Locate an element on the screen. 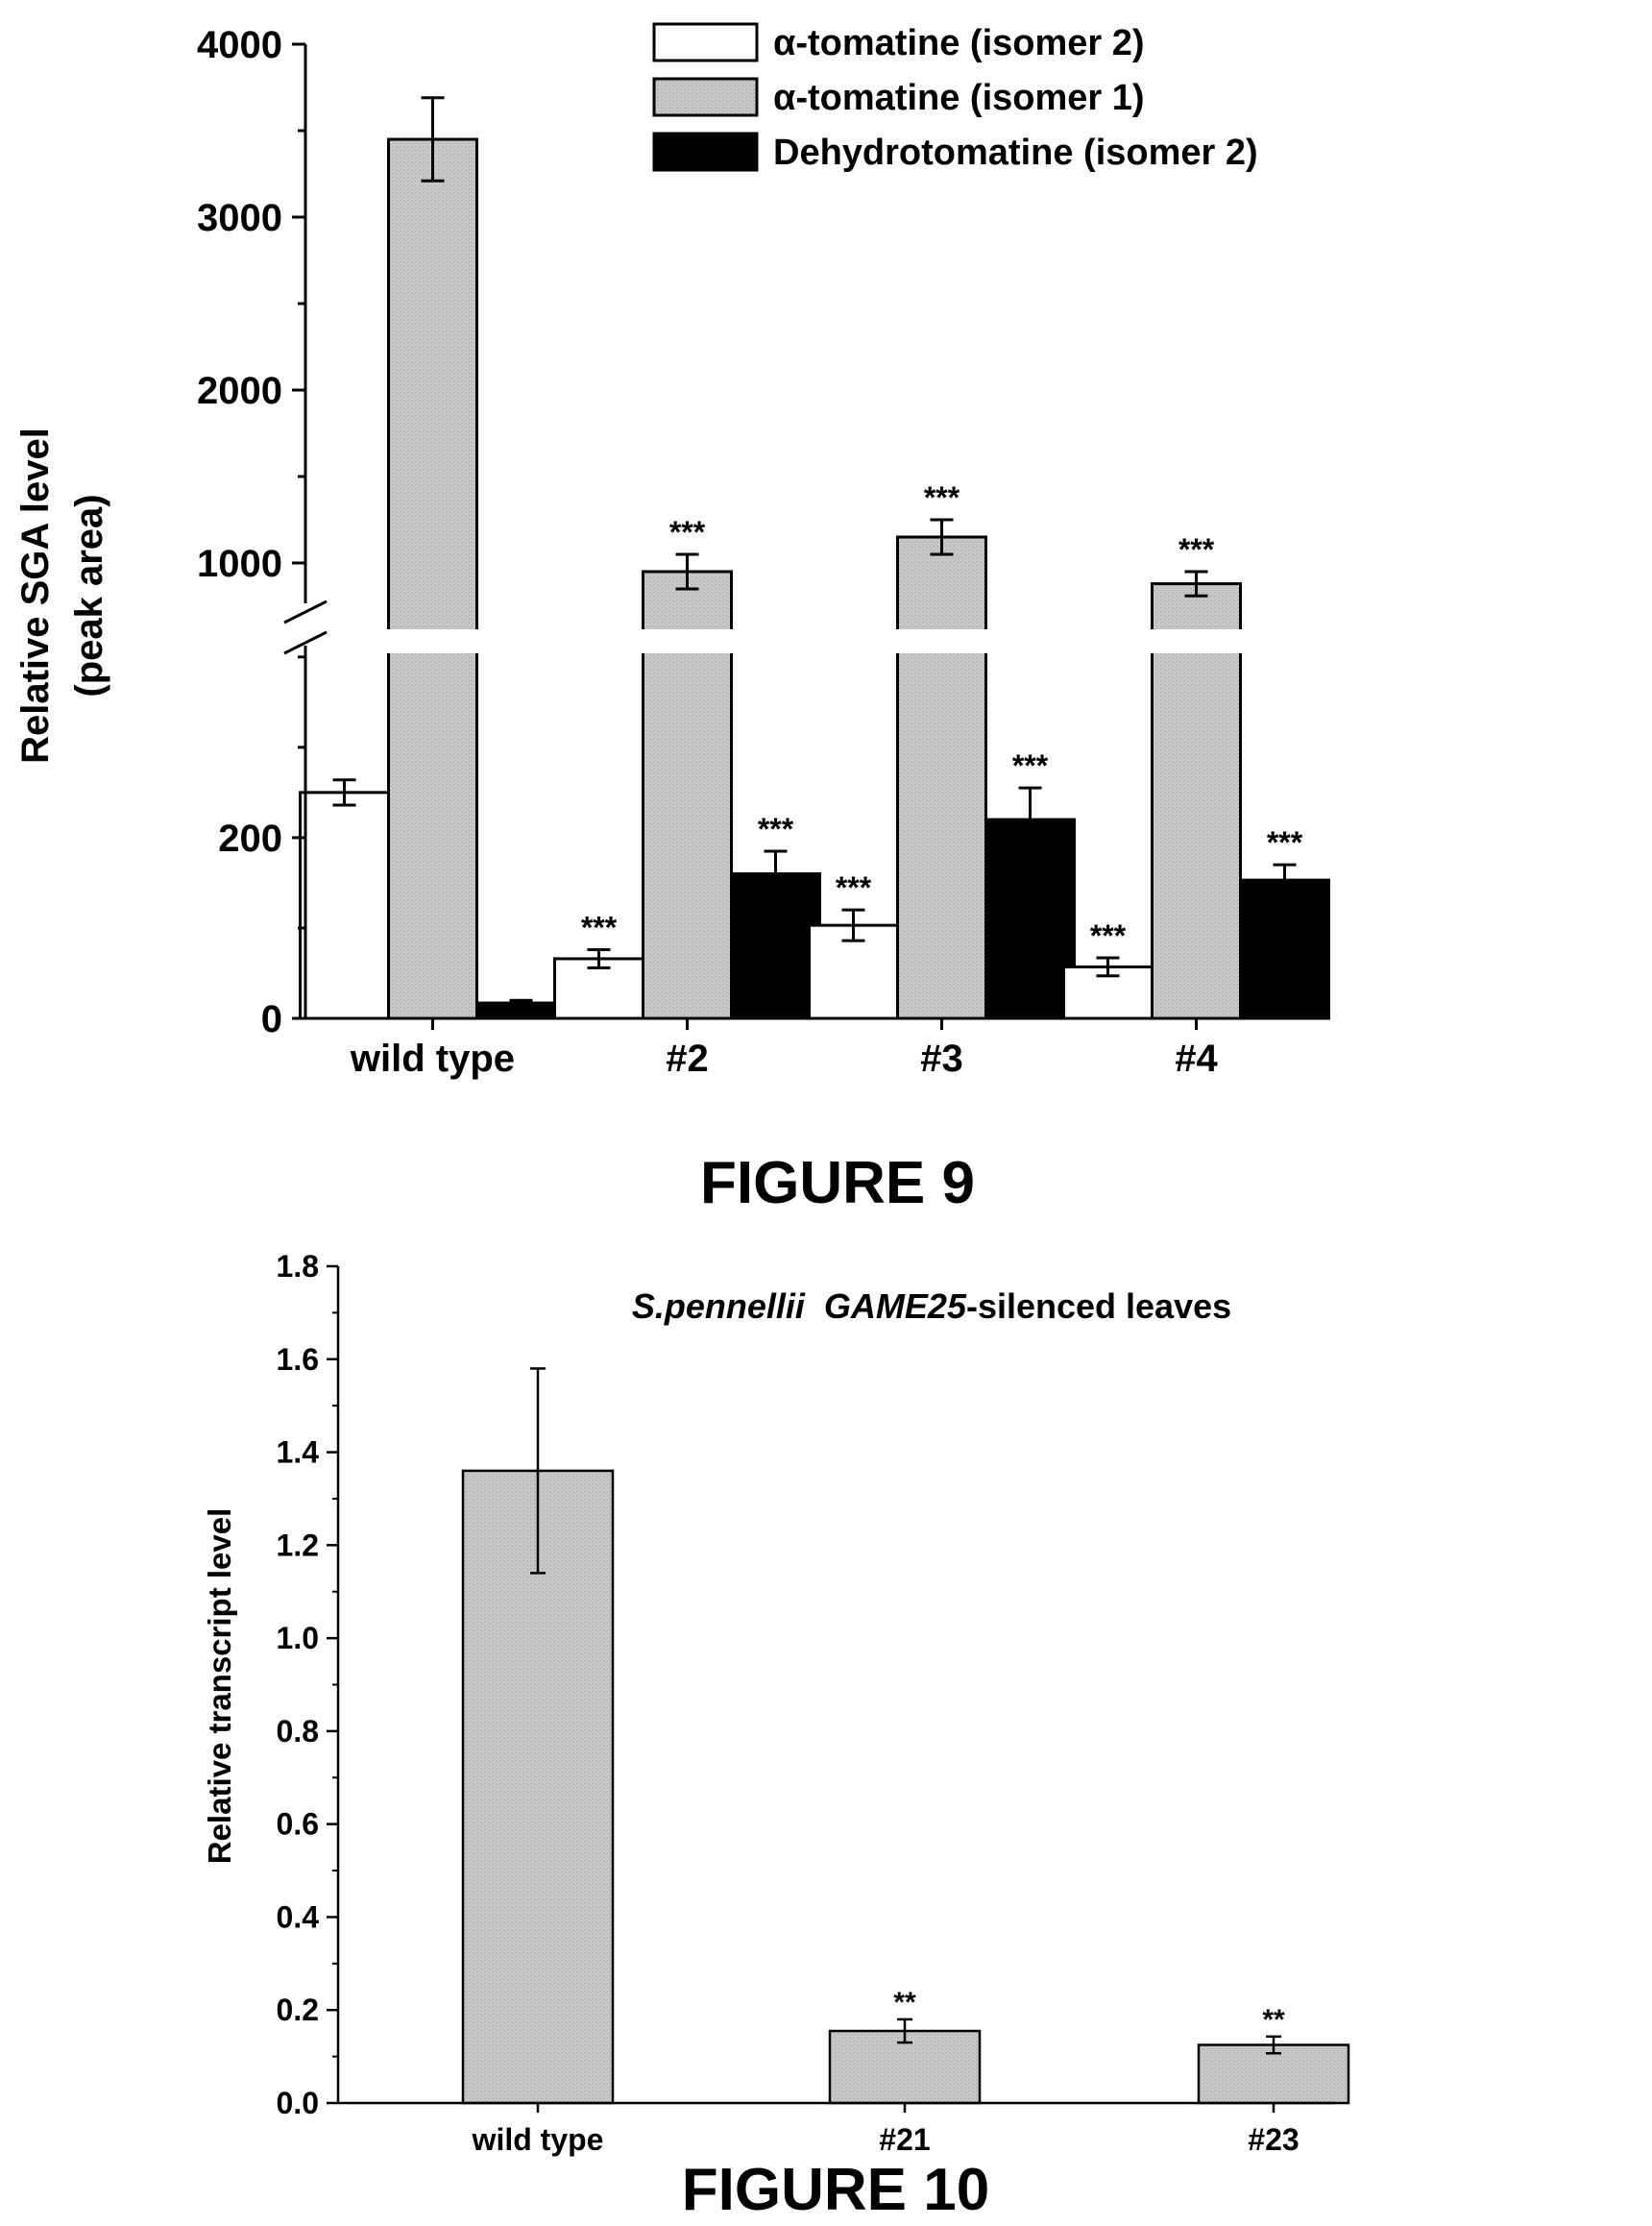 This screenshot has height=2226, width=1652. x-tick-label-23: #23 is located at coordinates (1273, 2139).